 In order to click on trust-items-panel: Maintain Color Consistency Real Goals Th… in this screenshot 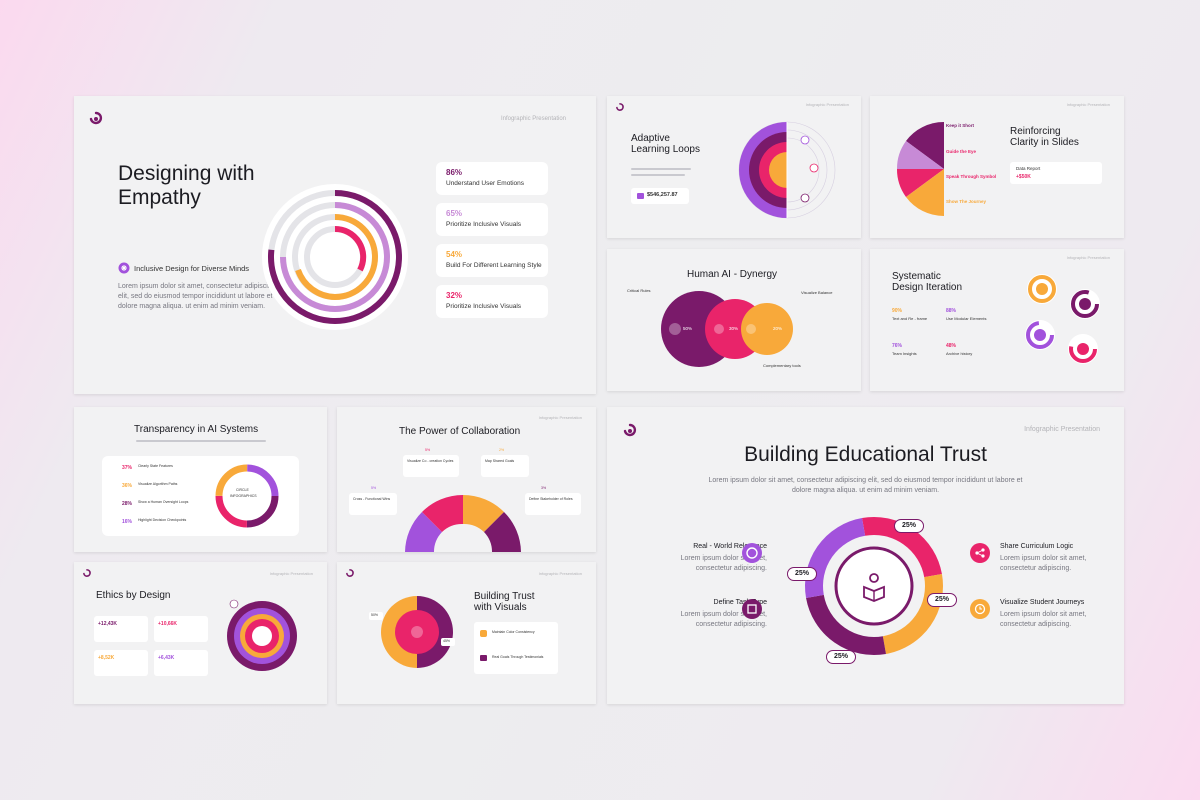, I will do `click(516, 648)`.